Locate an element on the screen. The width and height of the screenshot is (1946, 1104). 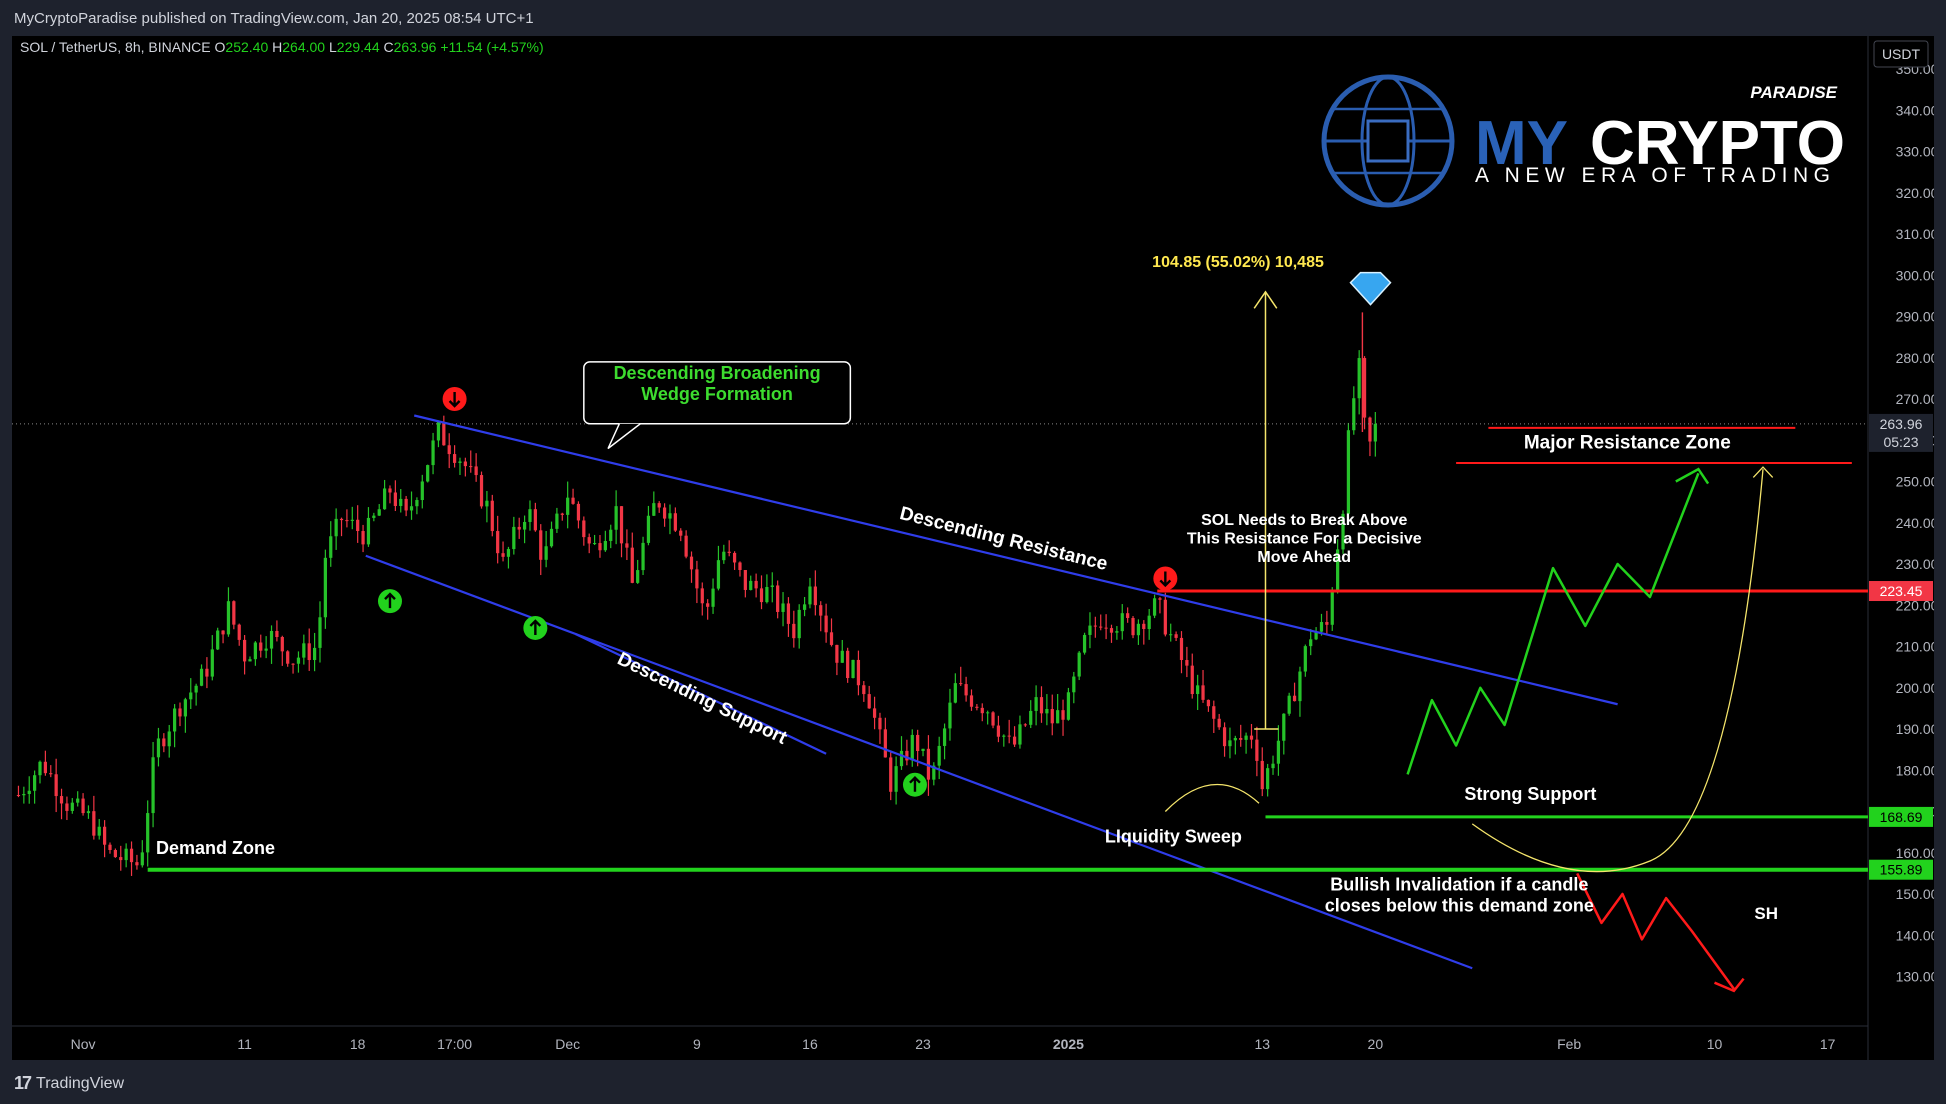
y-tick-label: 340.00 is located at coordinates (1915, 110).